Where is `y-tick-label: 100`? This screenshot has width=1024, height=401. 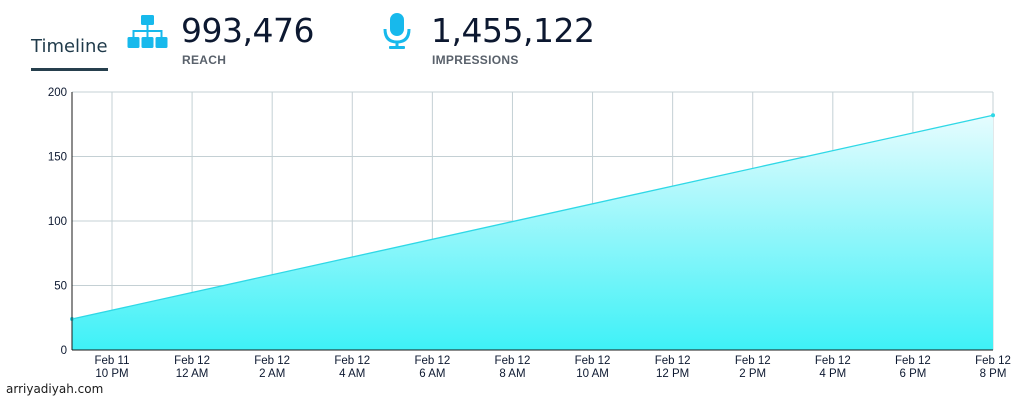 y-tick-label: 100 is located at coordinates (57, 222).